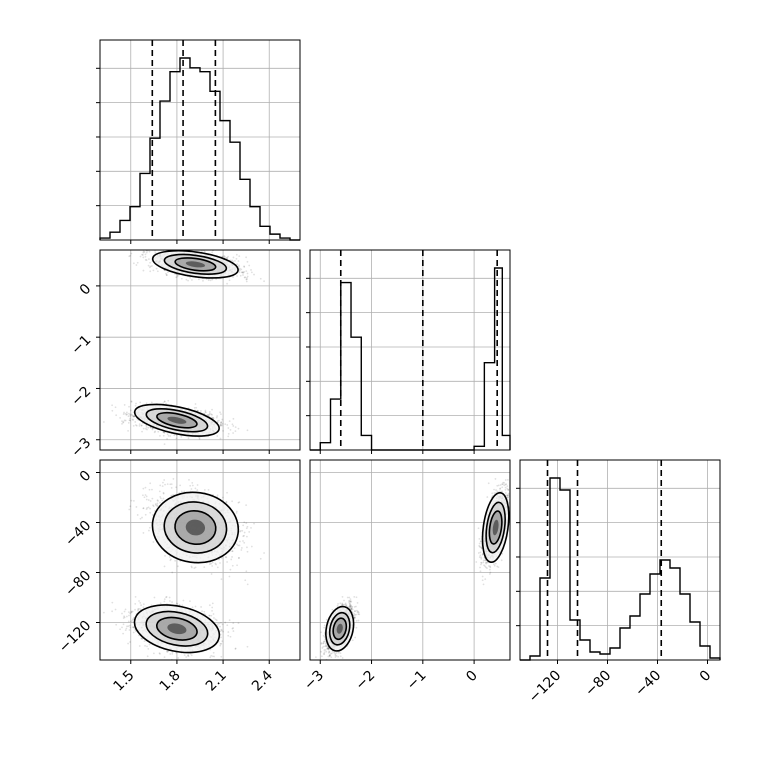 The width and height of the screenshot is (760, 760). I want to click on histogram-p3, so click(620, 569).